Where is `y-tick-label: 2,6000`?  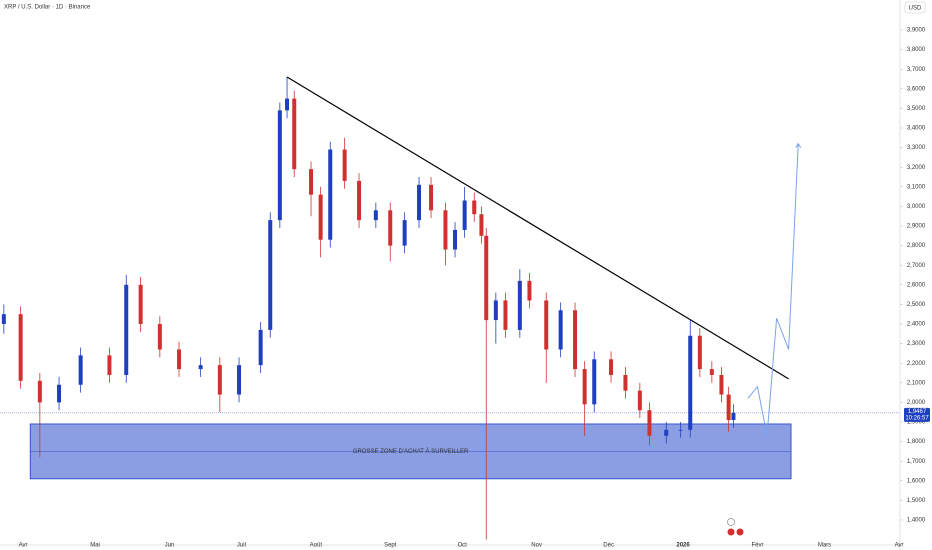 y-tick-label: 2,6000 is located at coordinates (916, 285).